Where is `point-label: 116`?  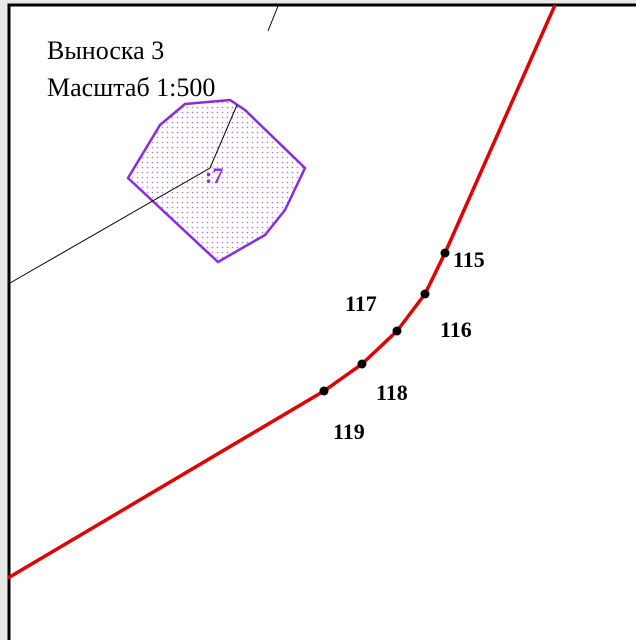
point-label: 116 is located at coordinates (456, 329).